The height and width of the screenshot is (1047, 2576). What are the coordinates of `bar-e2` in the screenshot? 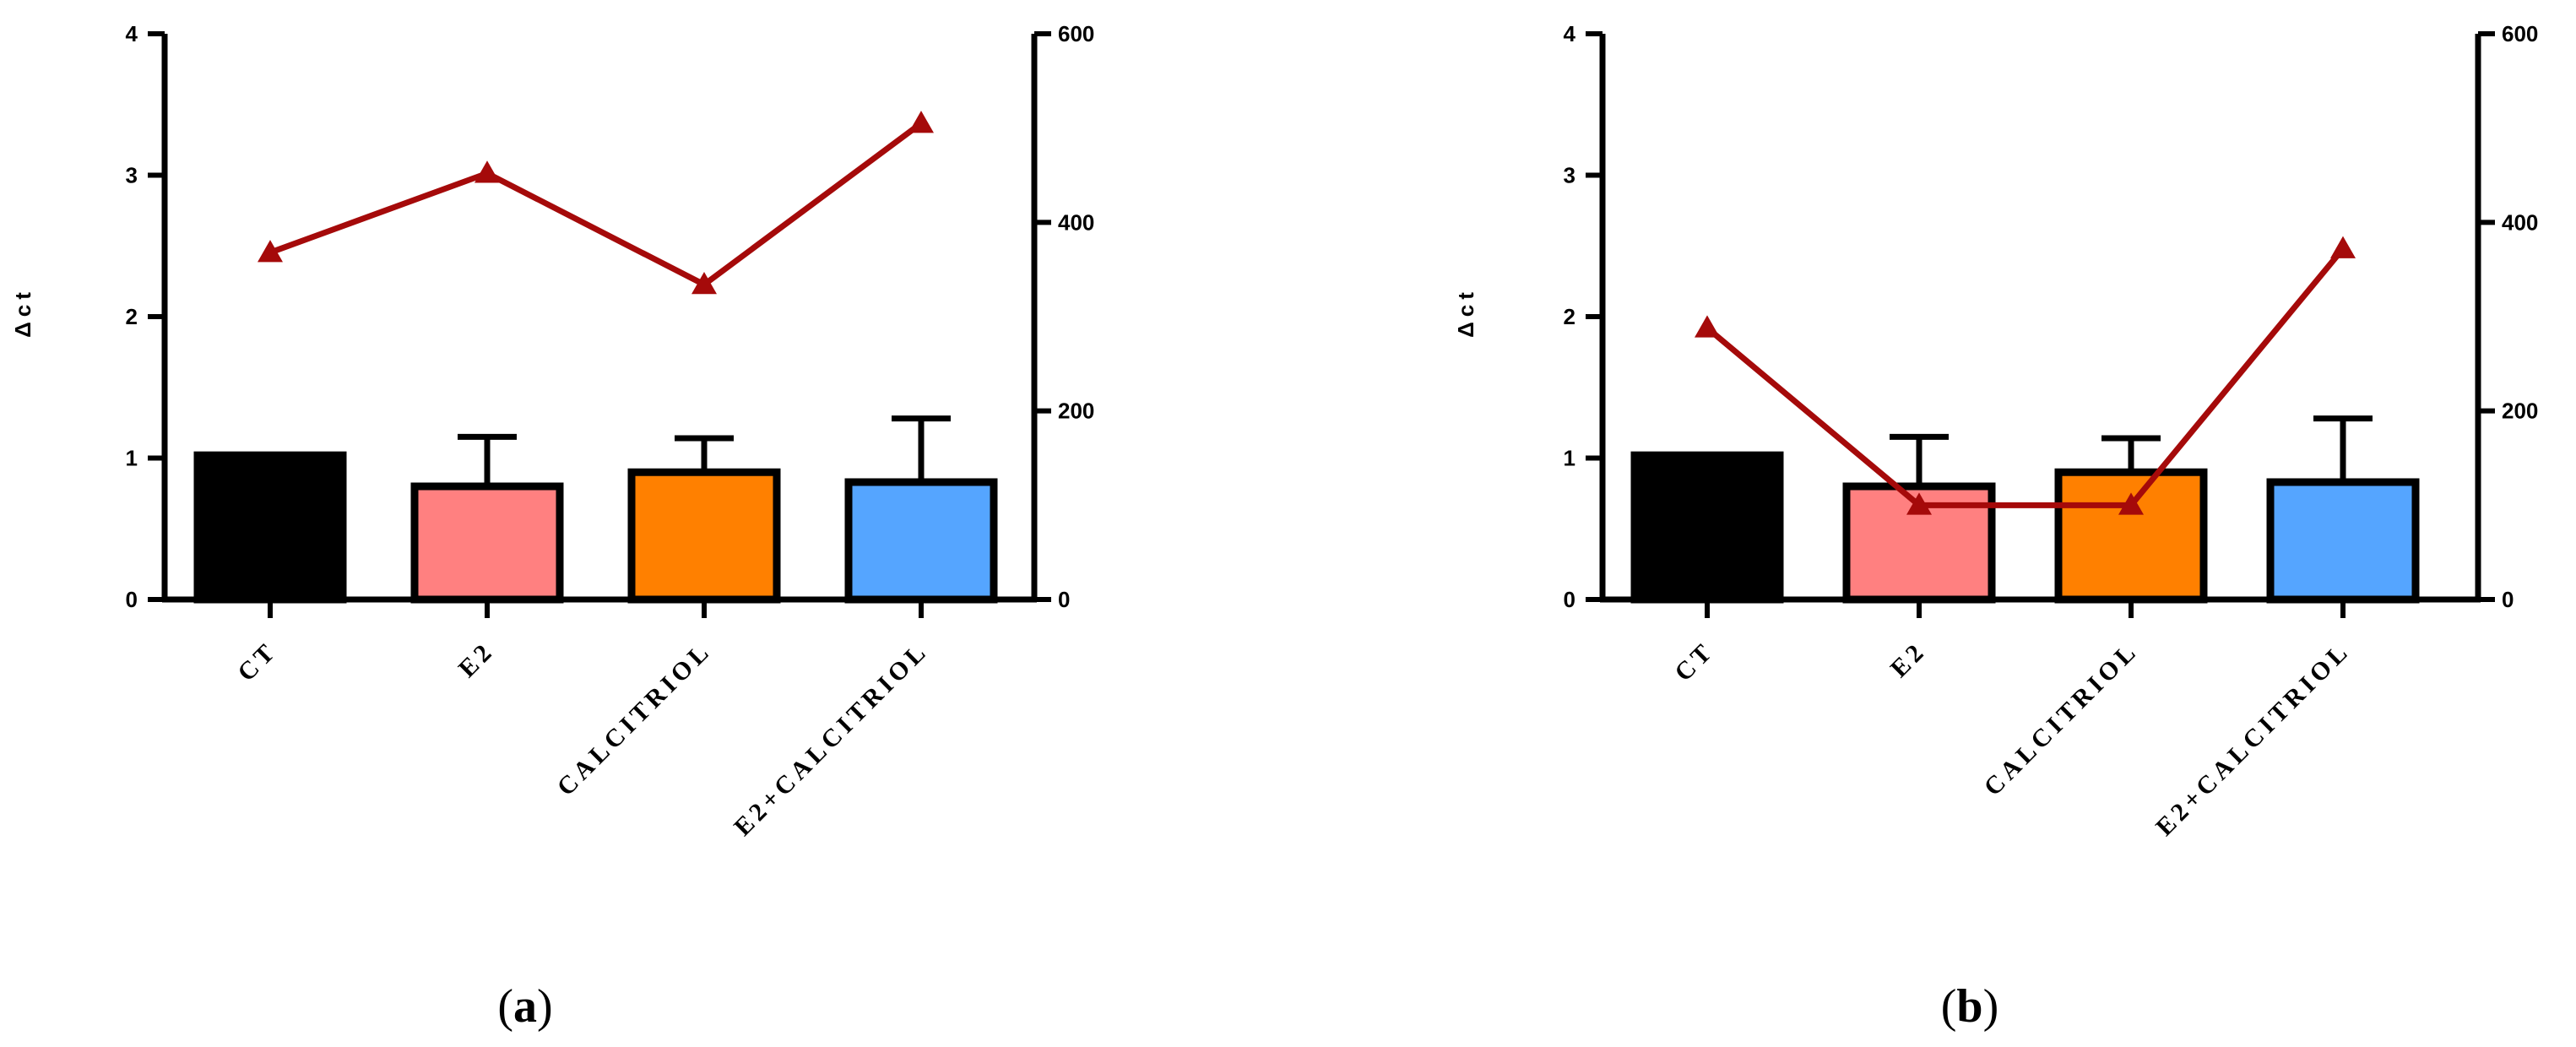 It's located at (487, 543).